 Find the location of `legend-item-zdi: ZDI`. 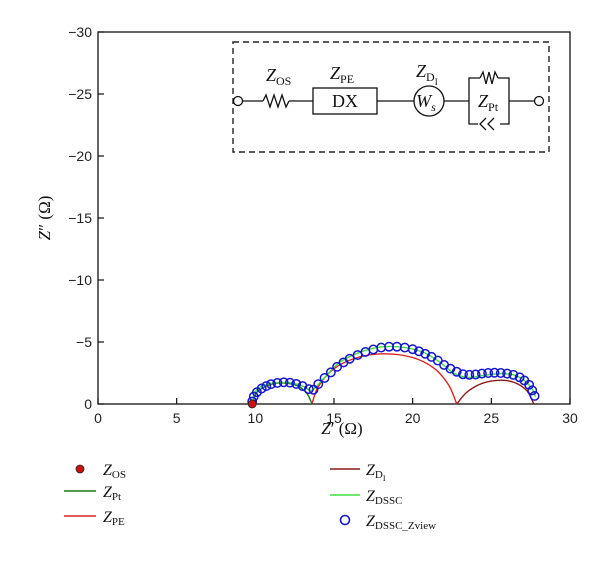

legend-item-zdi: ZDI is located at coordinates (358, 472).